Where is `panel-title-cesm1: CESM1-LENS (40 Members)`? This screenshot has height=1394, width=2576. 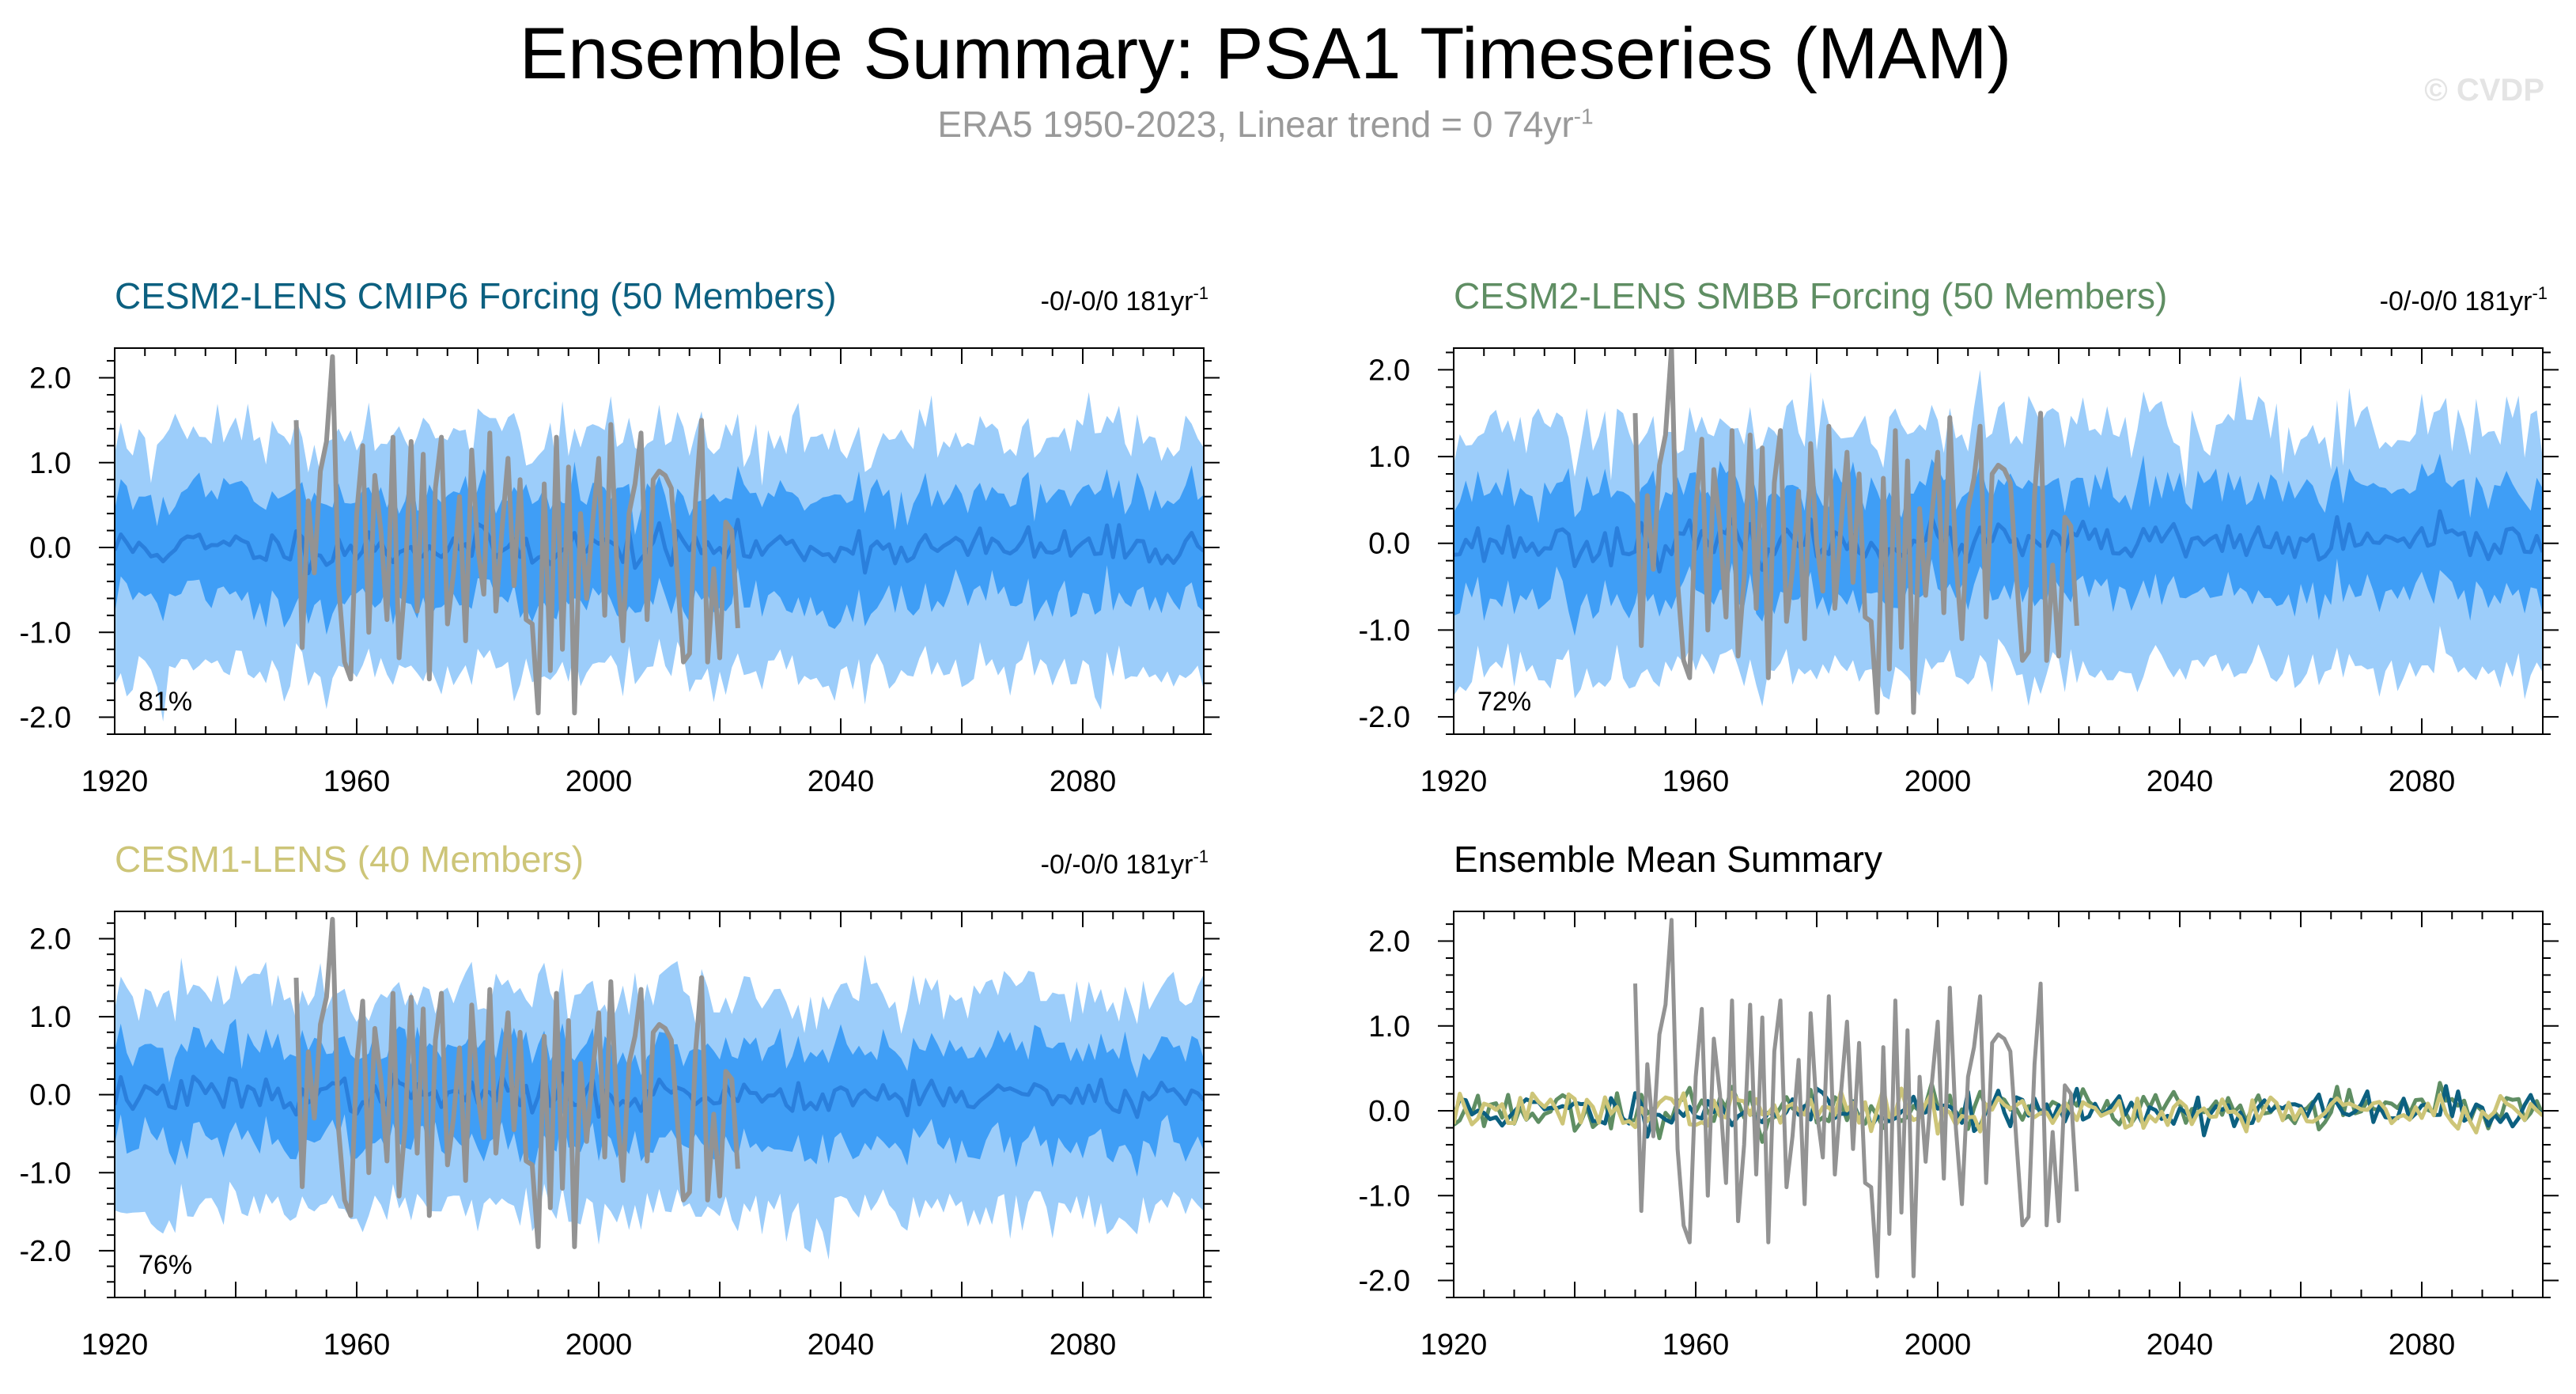 panel-title-cesm1: CESM1-LENS (40 Members) is located at coordinates (350, 859).